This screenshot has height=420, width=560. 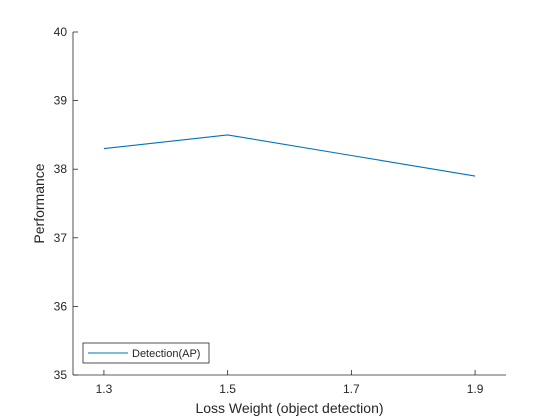 What do you see at coordinates (227, 389) in the screenshot?
I see `x-tick-label: 1.5` at bounding box center [227, 389].